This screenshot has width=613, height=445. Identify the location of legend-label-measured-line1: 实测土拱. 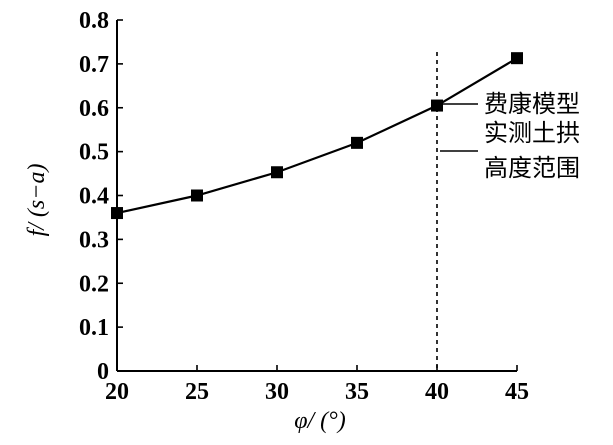
(532, 133).